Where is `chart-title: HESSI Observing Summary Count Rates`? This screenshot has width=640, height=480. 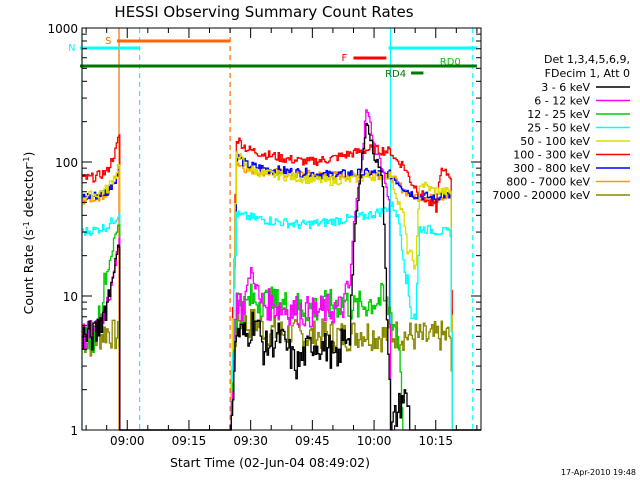 chart-title: HESSI Observing Summary Count Rates is located at coordinates (263, 12).